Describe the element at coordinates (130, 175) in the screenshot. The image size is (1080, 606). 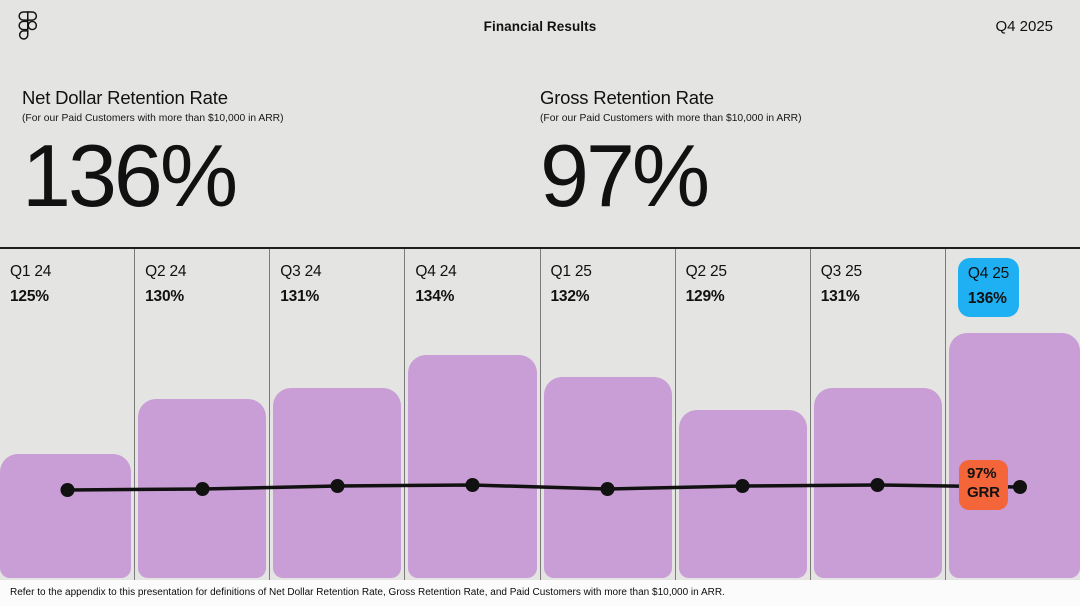
I see `stat-value: 136%` at that location.